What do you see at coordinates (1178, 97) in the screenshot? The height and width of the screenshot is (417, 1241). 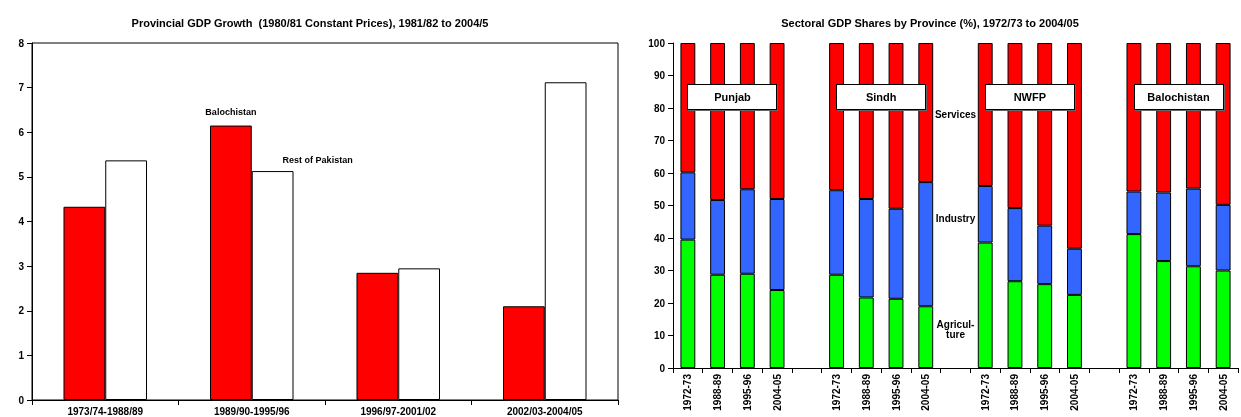 I see `name-box: Balochistan` at bounding box center [1178, 97].